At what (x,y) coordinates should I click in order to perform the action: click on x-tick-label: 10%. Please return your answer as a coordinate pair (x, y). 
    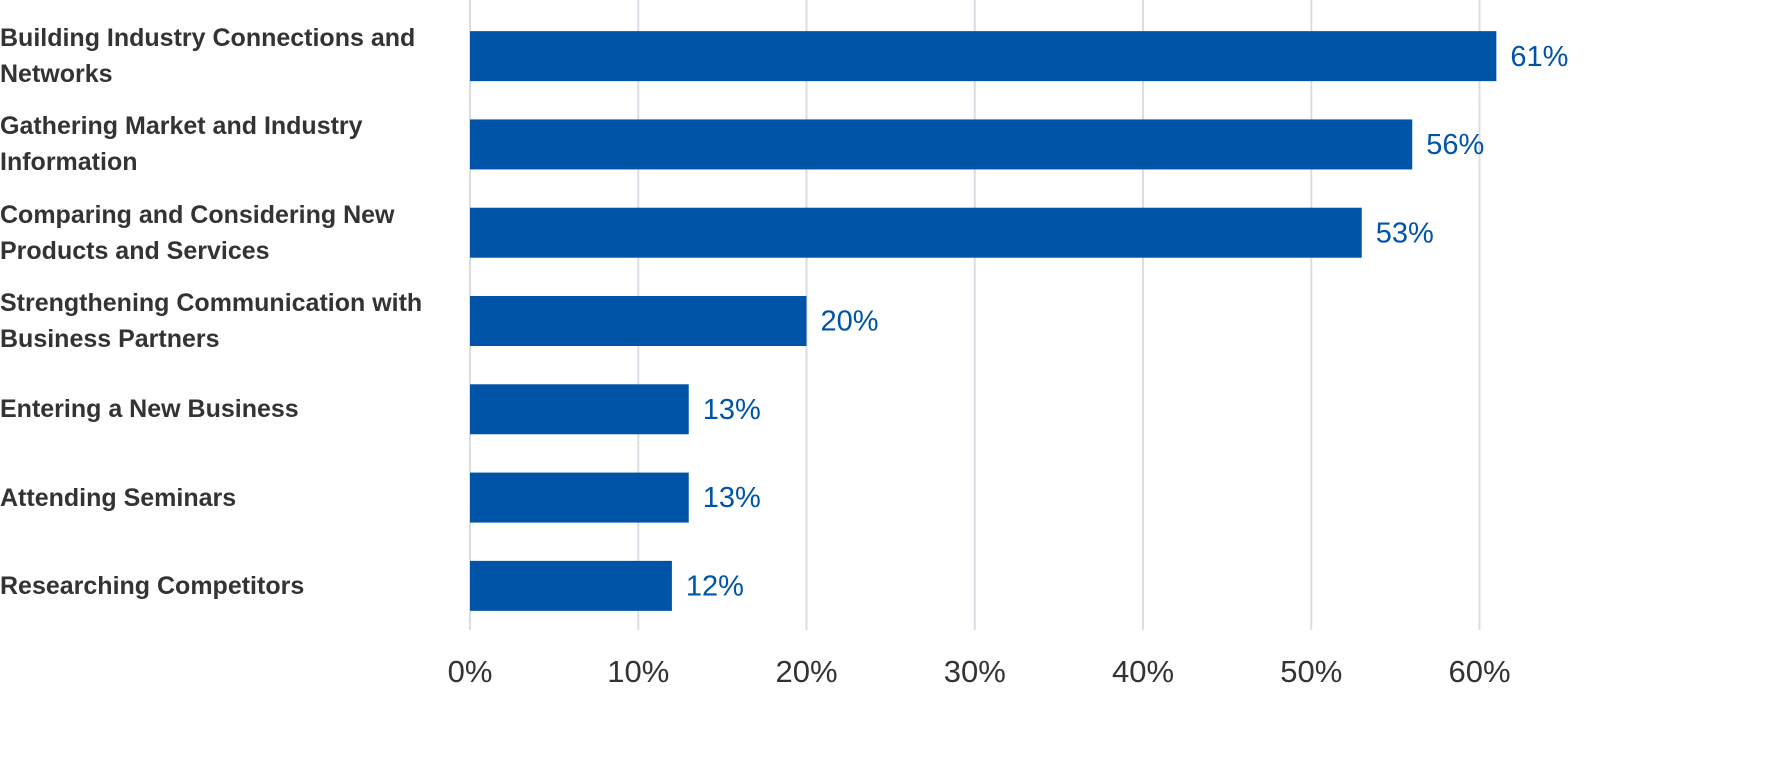
    Looking at the image, I should click on (638, 671).